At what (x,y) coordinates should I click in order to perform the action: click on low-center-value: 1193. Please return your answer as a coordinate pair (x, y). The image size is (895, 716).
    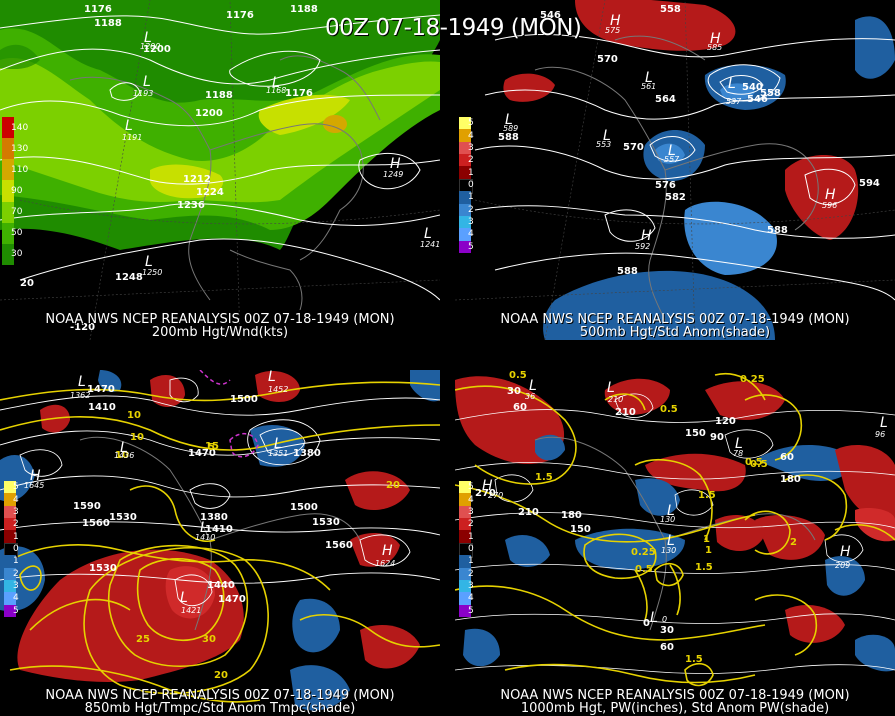
    Looking at the image, I should click on (143, 93).